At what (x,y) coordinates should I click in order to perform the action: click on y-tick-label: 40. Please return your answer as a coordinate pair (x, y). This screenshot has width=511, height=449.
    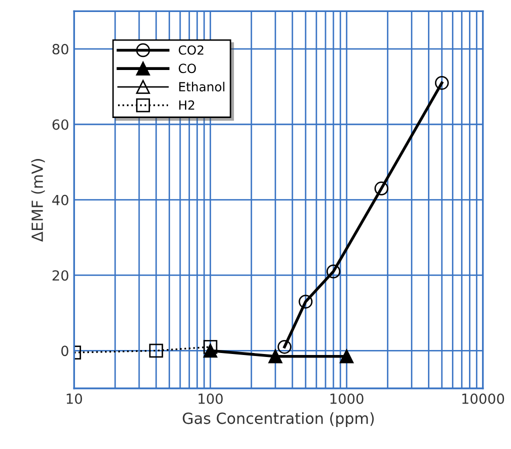
    Looking at the image, I should click on (60, 200).